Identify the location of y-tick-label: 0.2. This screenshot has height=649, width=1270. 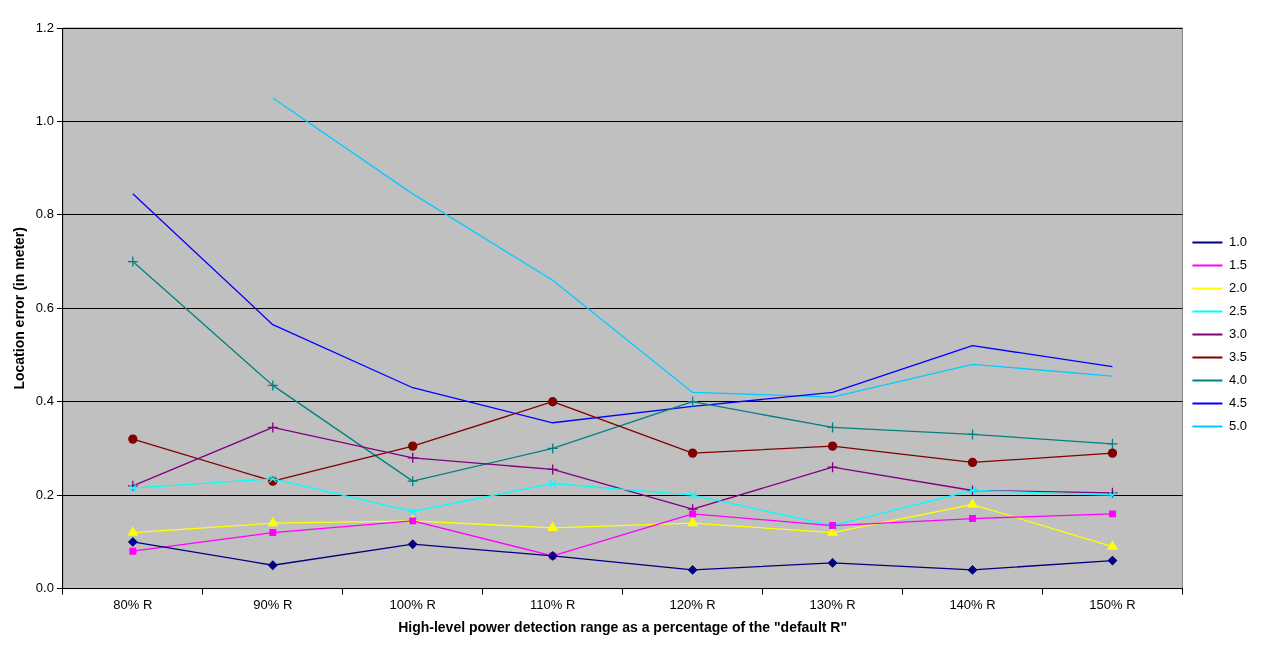
(44, 494).